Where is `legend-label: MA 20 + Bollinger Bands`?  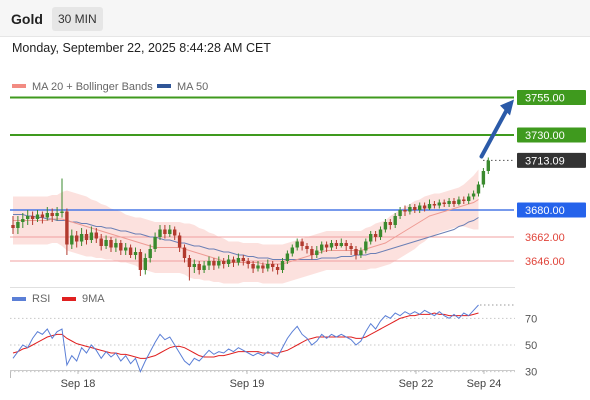 legend-label: MA 20 + Bollinger Bands is located at coordinates (92, 87).